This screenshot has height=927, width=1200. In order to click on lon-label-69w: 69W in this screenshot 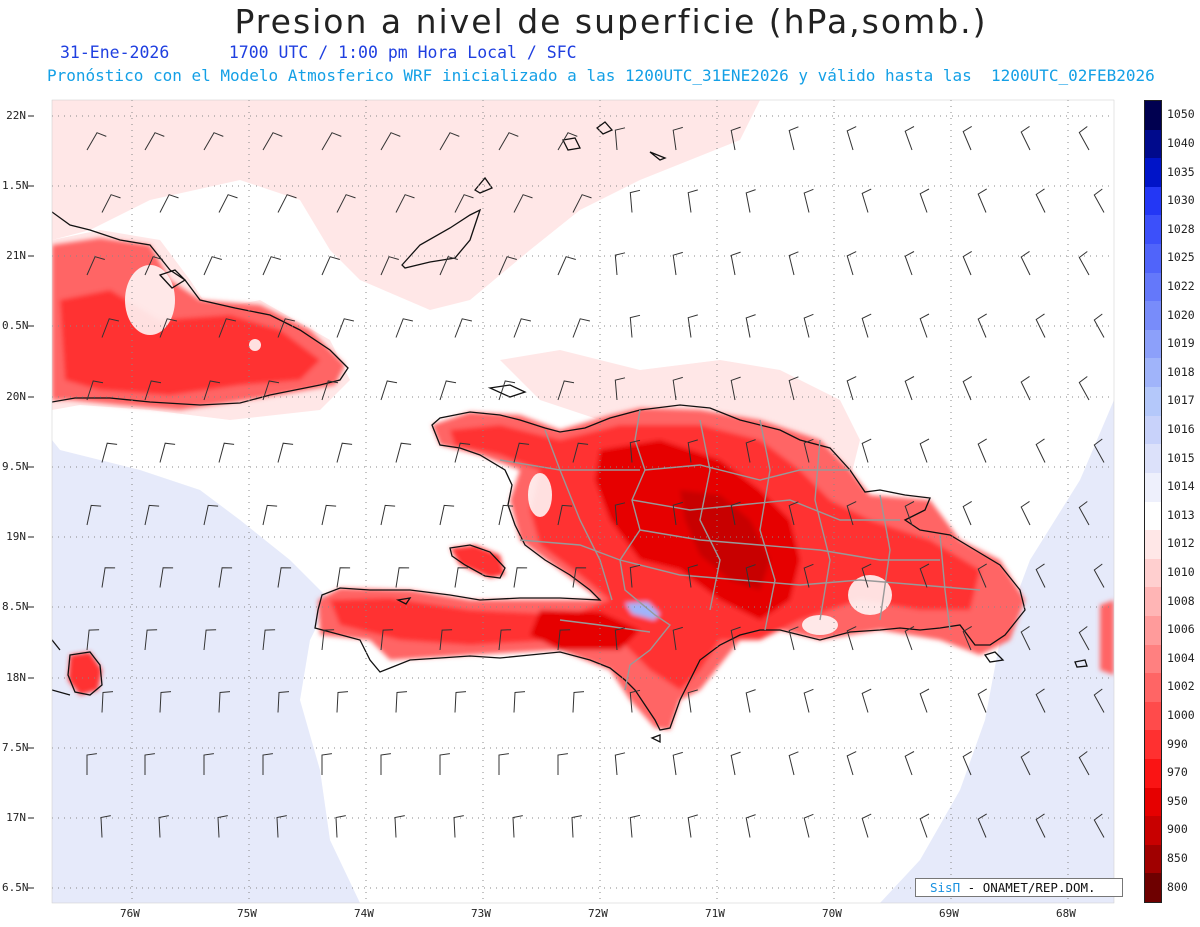, I will do `click(949, 913)`.